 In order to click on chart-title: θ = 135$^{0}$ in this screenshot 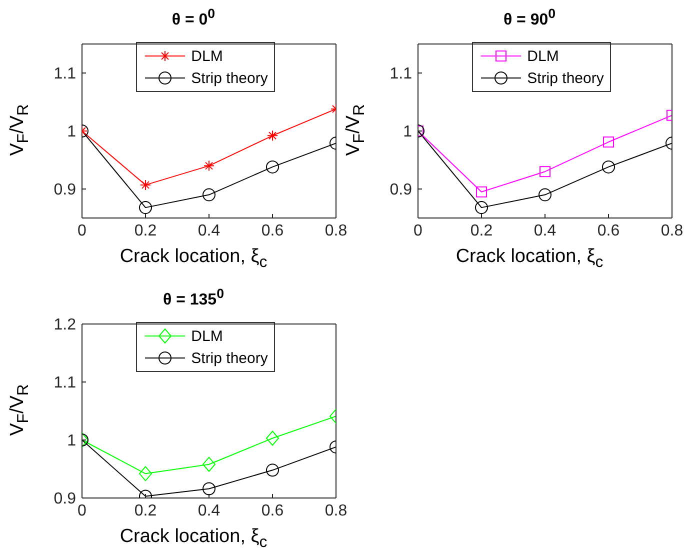, I will do `click(193, 298)`.